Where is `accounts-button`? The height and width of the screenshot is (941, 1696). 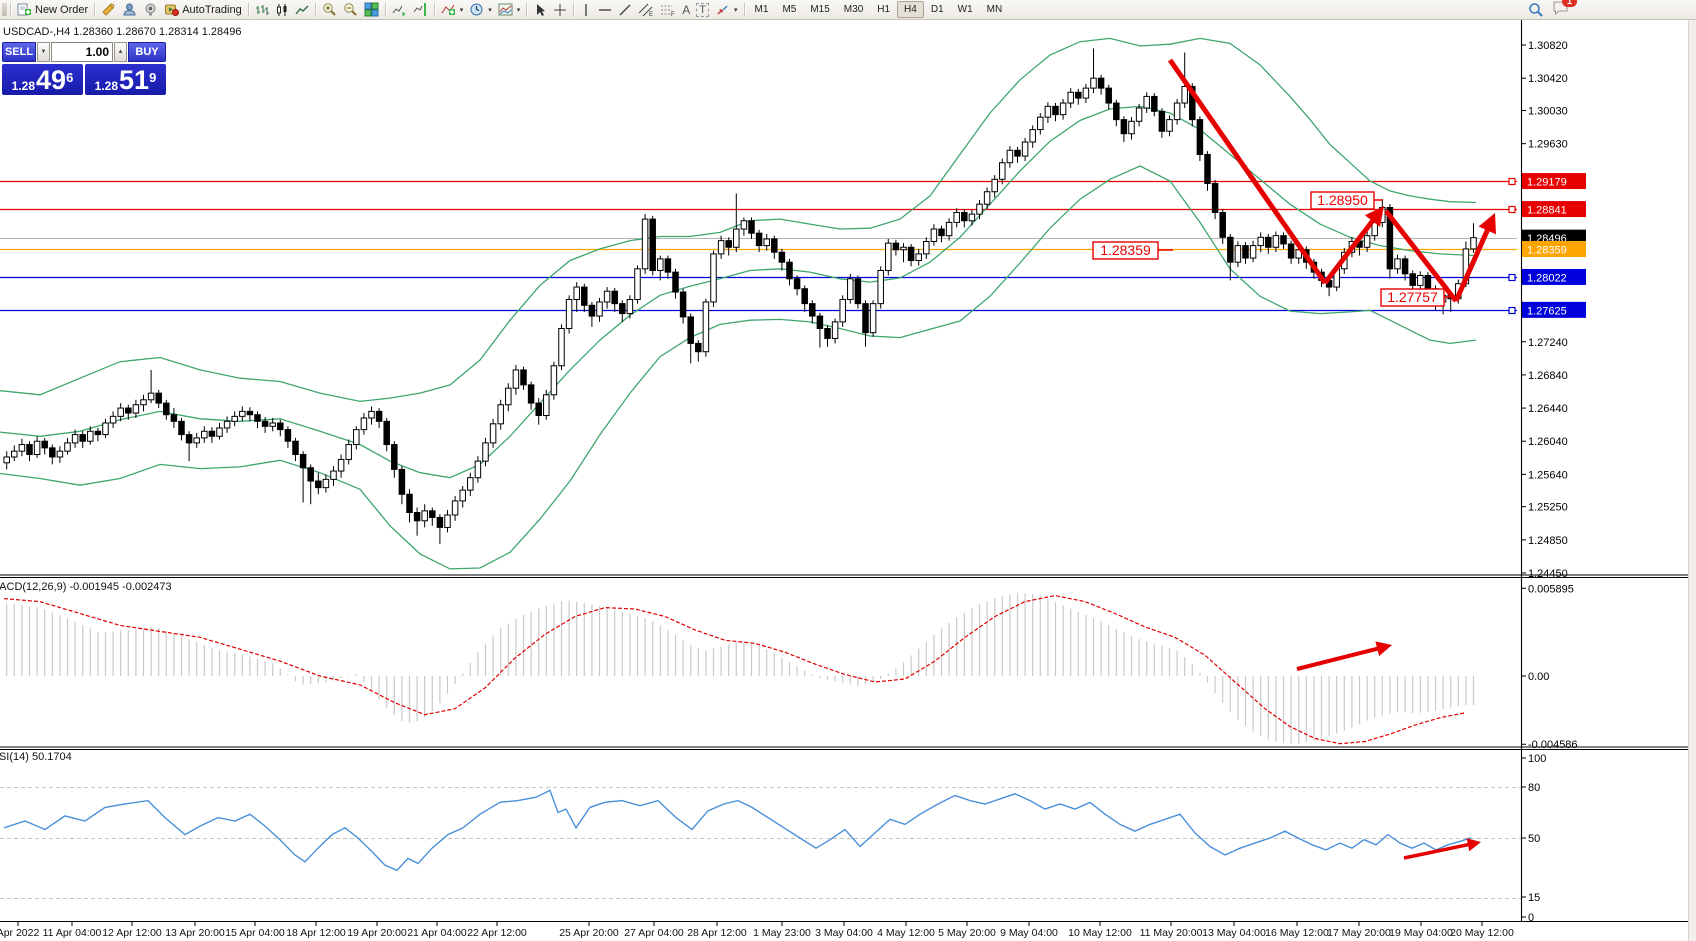
accounts-button is located at coordinates (129, 9).